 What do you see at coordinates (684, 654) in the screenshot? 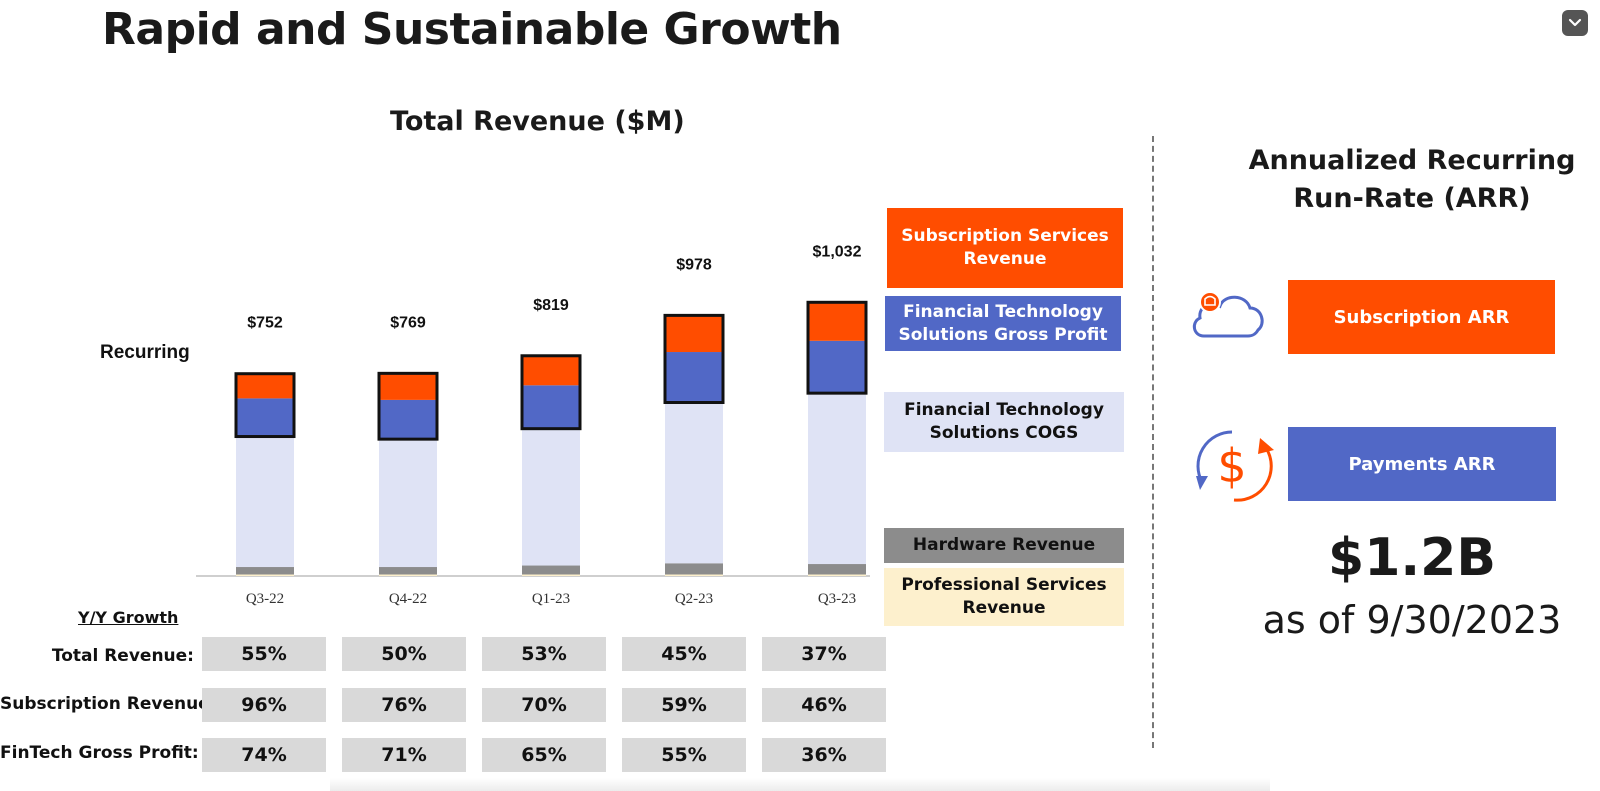
I see `growth-cell: 45%` at bounding box center [684, 654].